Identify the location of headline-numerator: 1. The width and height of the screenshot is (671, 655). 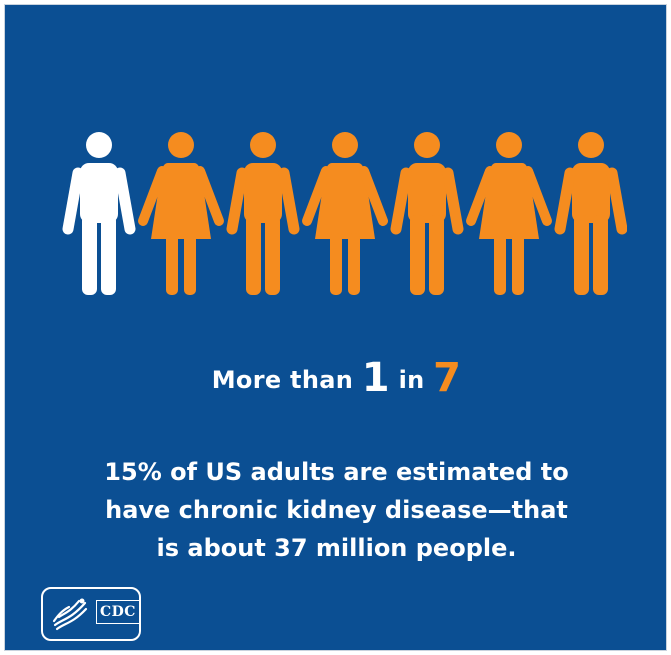
(375, 378).